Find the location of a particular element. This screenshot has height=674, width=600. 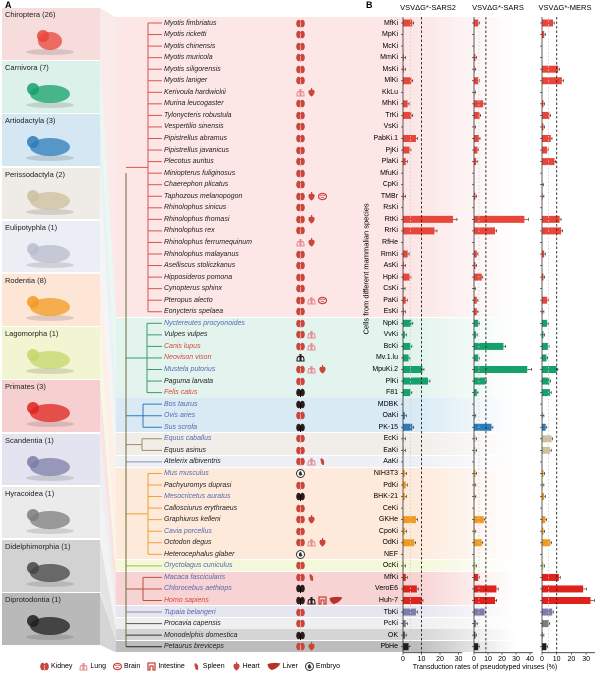

species-name: Mesocricetus auratus is located at coordinates (197, 497).